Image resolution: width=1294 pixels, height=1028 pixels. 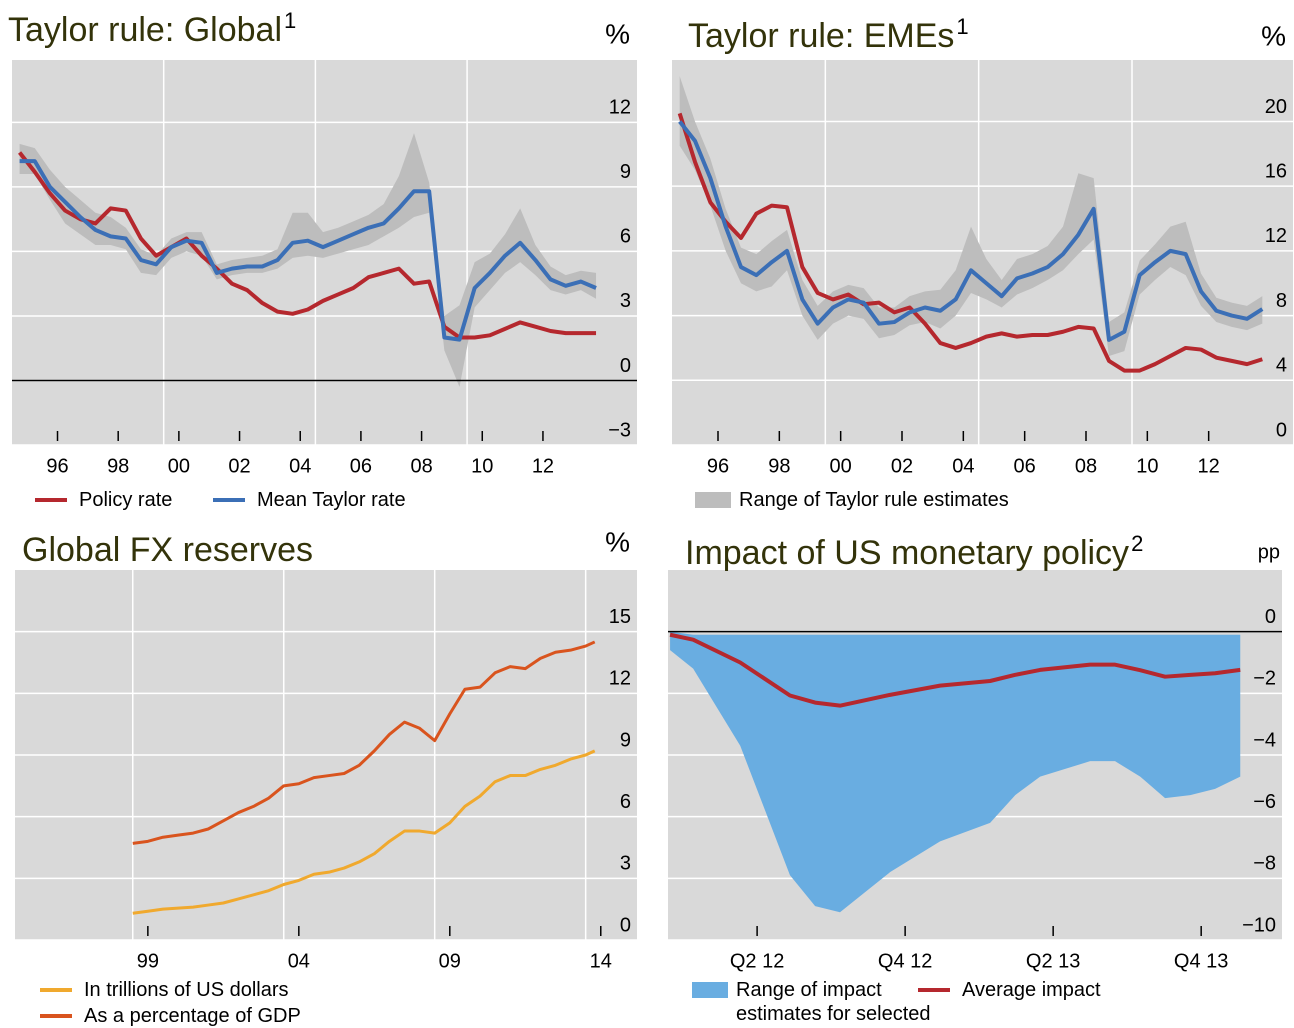 What do you see at coordinates (145, 30) in the screenshot?
I see `chart-title: Taylor rule: Global` at bounding box center [145, 30].